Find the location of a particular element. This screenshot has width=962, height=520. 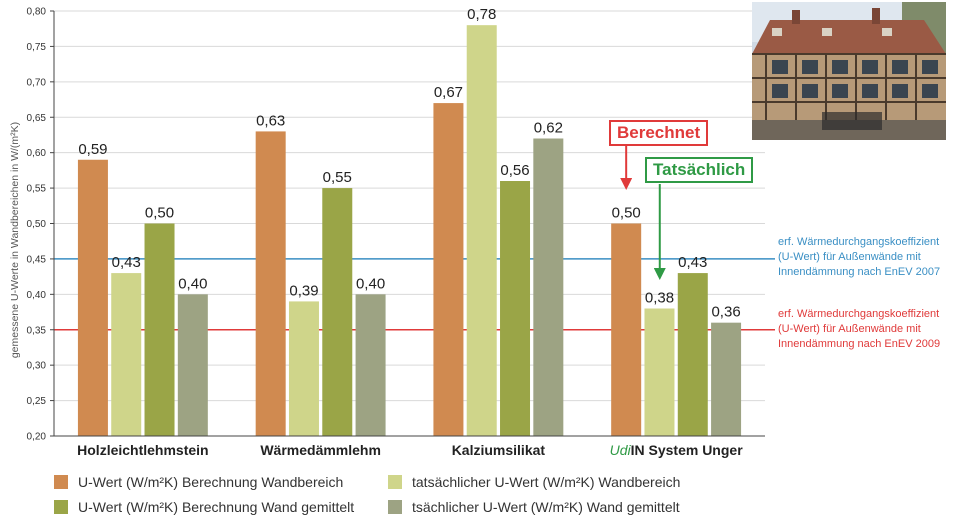

y-tick-label: 0,55 is located at coordinates (37, 189).